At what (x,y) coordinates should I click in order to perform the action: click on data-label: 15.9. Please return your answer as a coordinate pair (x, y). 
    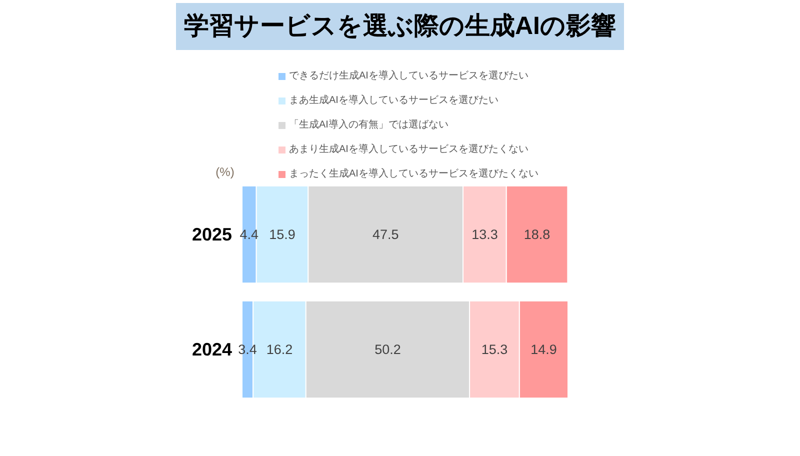
    Looking at the image, I should click on (282, 234).